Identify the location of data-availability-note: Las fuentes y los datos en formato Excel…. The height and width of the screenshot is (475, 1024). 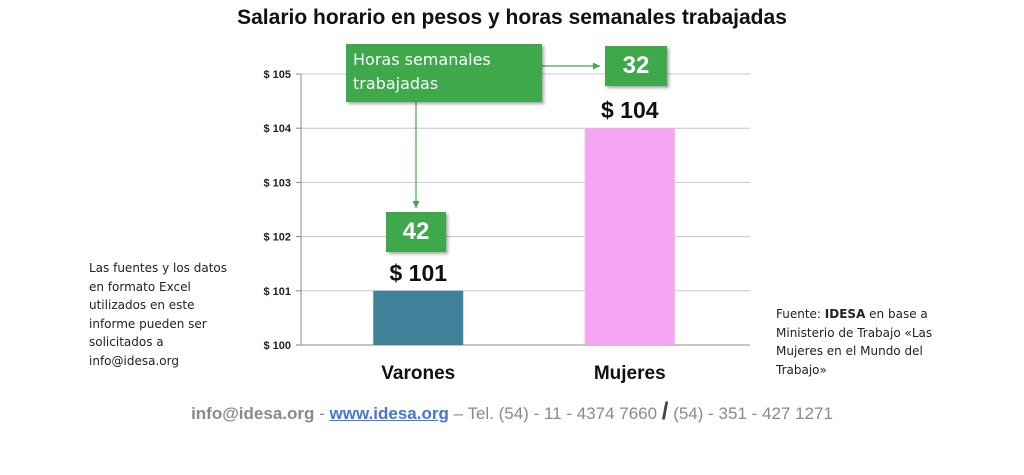
(158, 314).